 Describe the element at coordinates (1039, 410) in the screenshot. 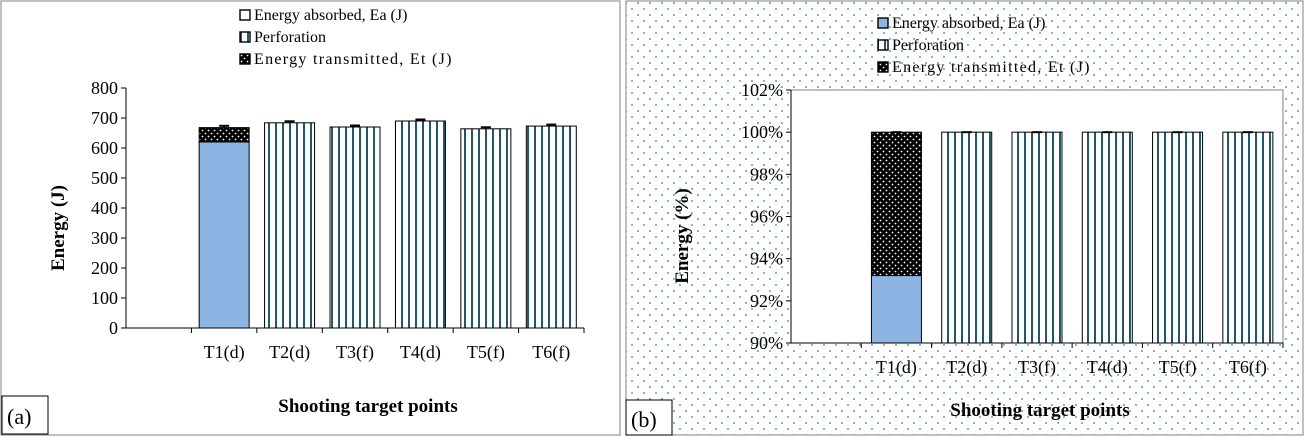

I see `panel-b-xlabel: Shooting target points` at that location.